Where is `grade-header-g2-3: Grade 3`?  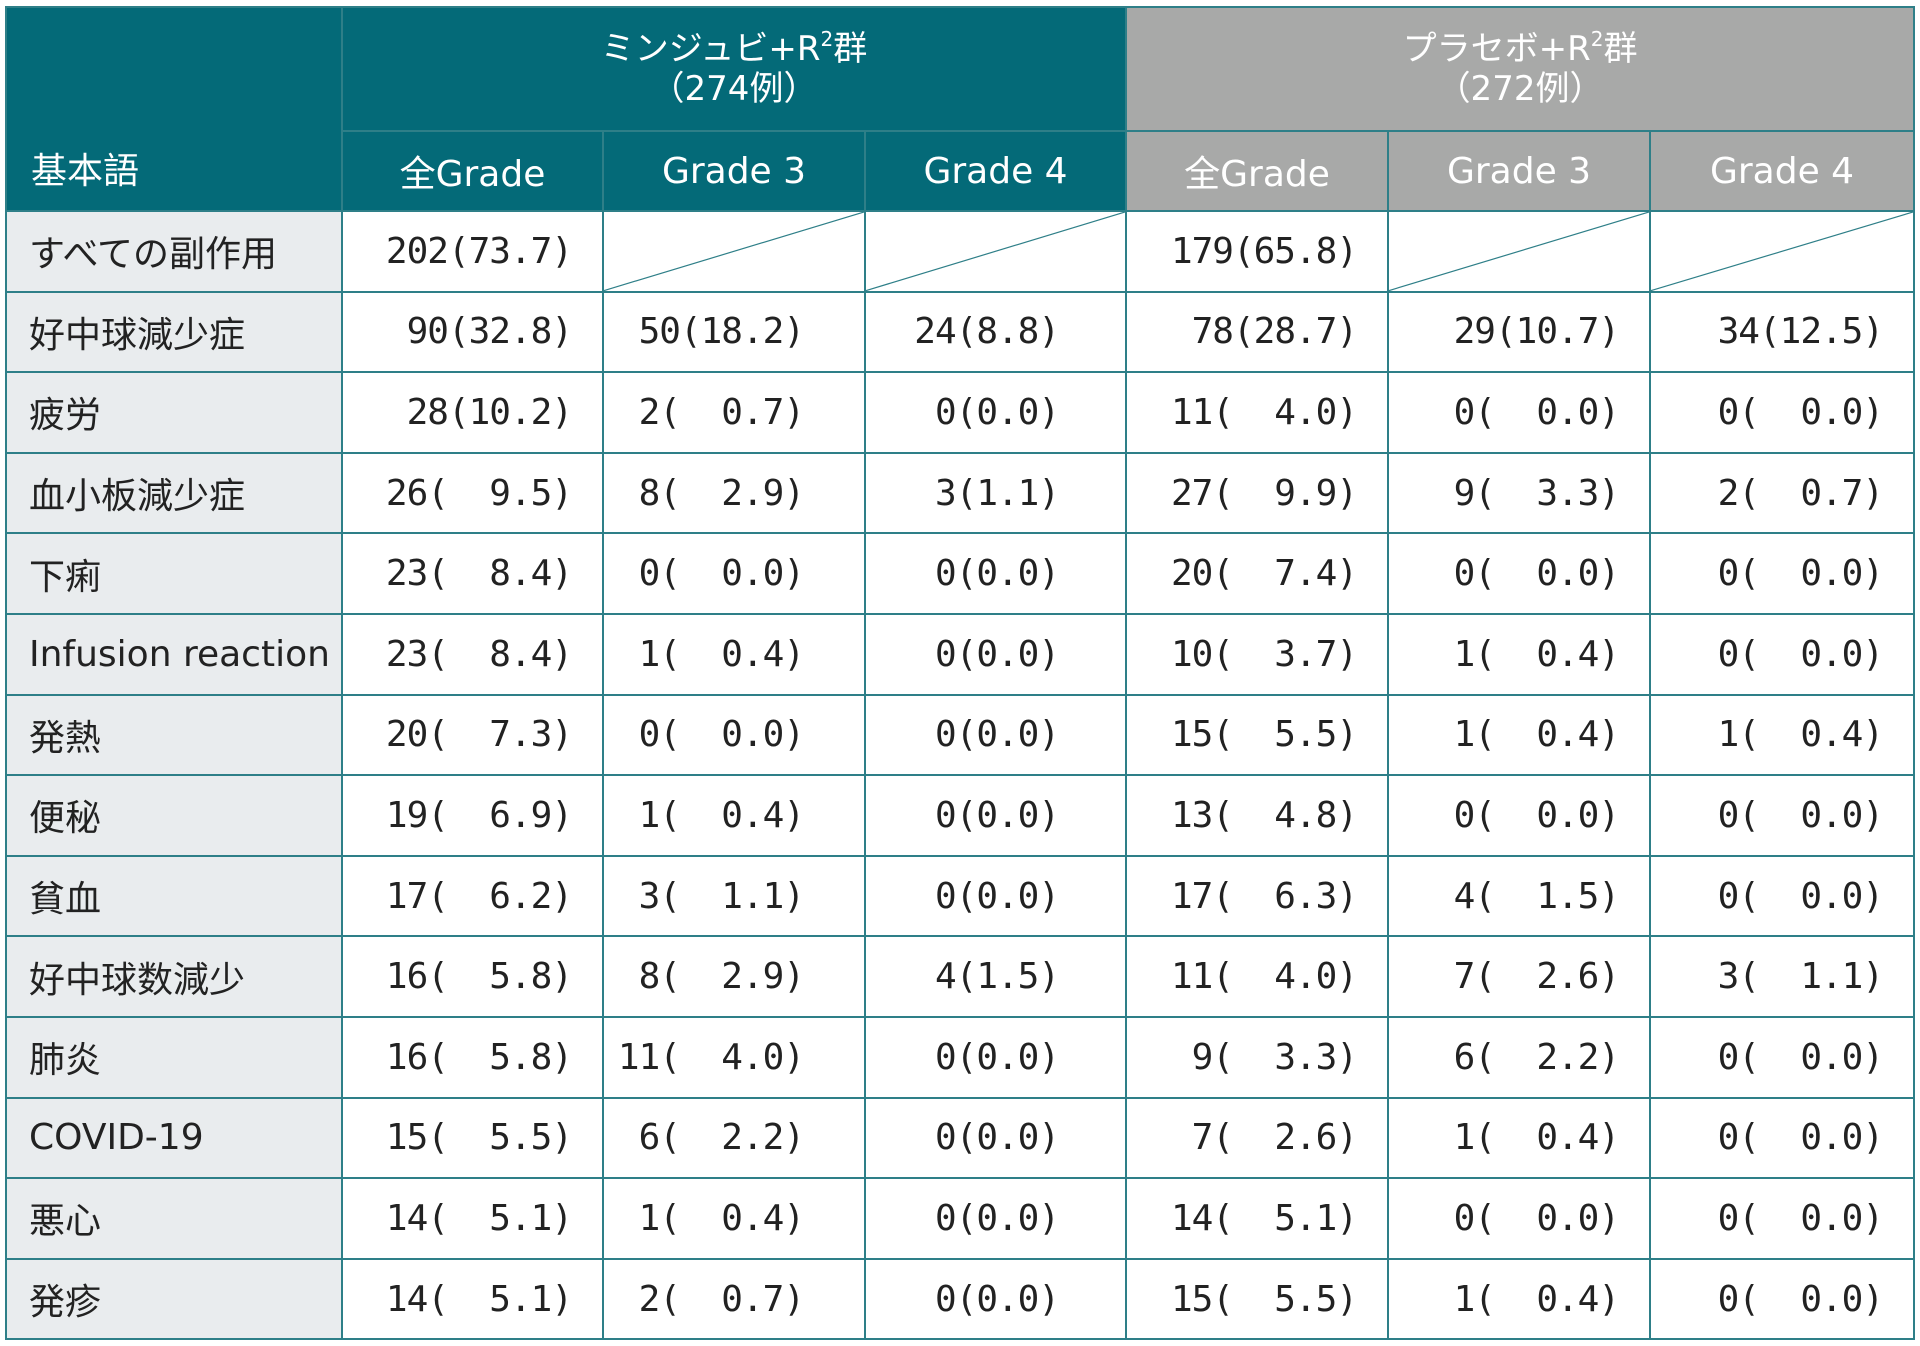
grade-header-g2-3: Grade 3 is located at coordinates (1519, 171).